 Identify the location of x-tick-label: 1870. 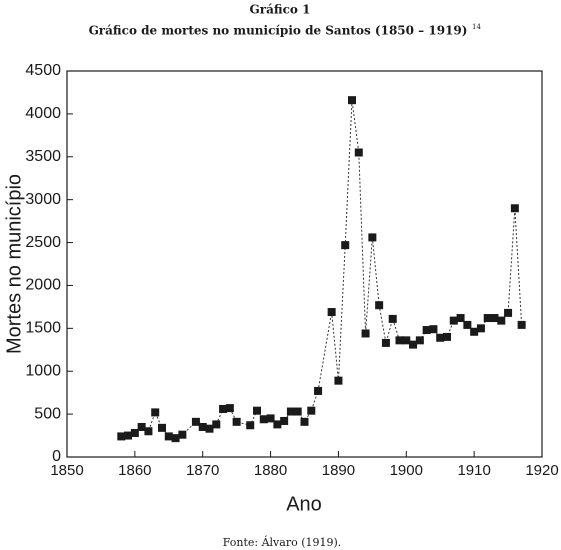
(202, 470).